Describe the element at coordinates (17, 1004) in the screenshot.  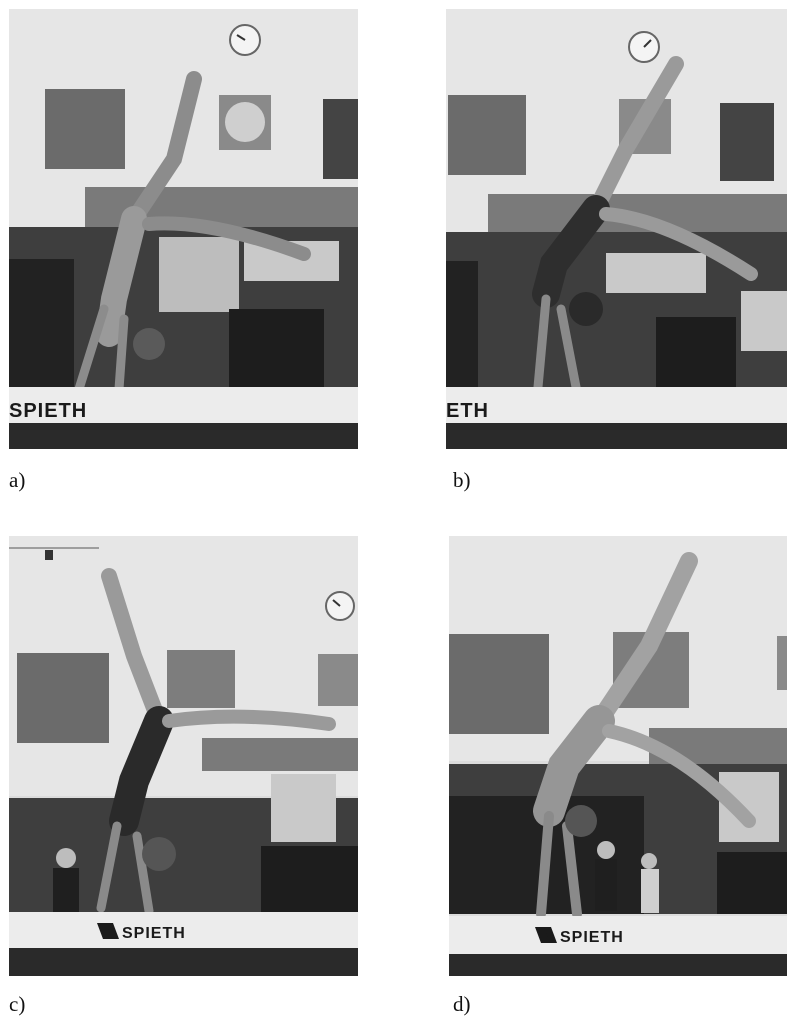
I see `panel-caption-c: c)` at that location.